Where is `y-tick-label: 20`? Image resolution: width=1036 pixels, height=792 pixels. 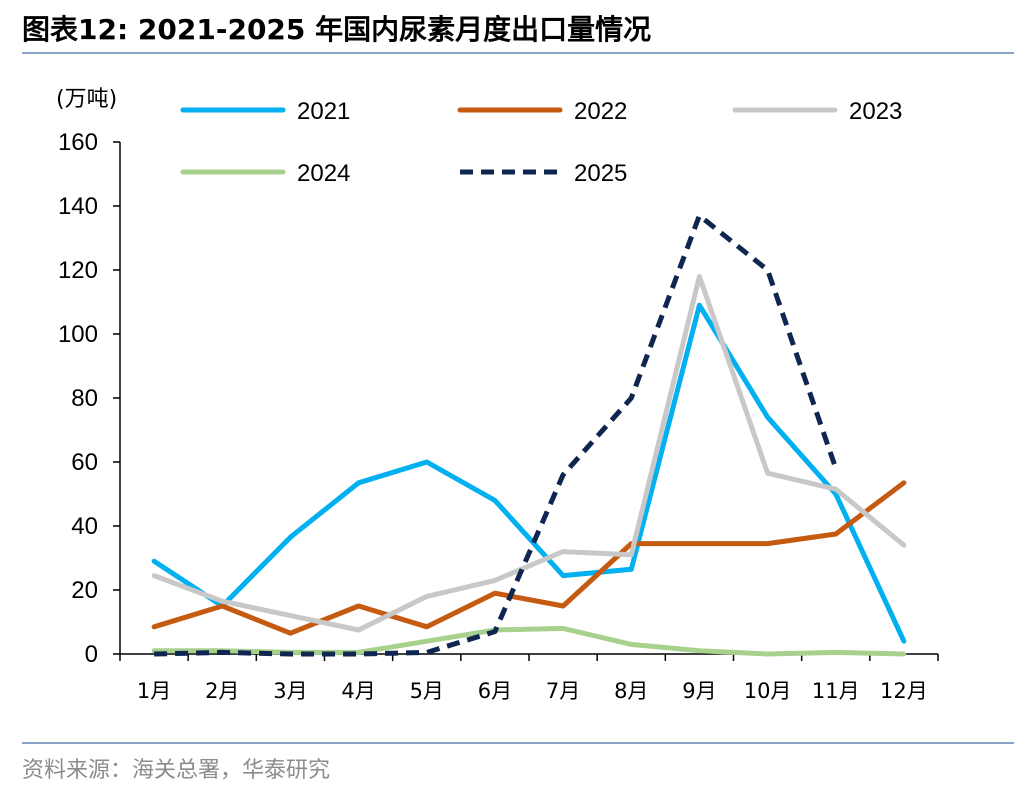
y-tick-label: 20 is located at coordinates (84, 590).